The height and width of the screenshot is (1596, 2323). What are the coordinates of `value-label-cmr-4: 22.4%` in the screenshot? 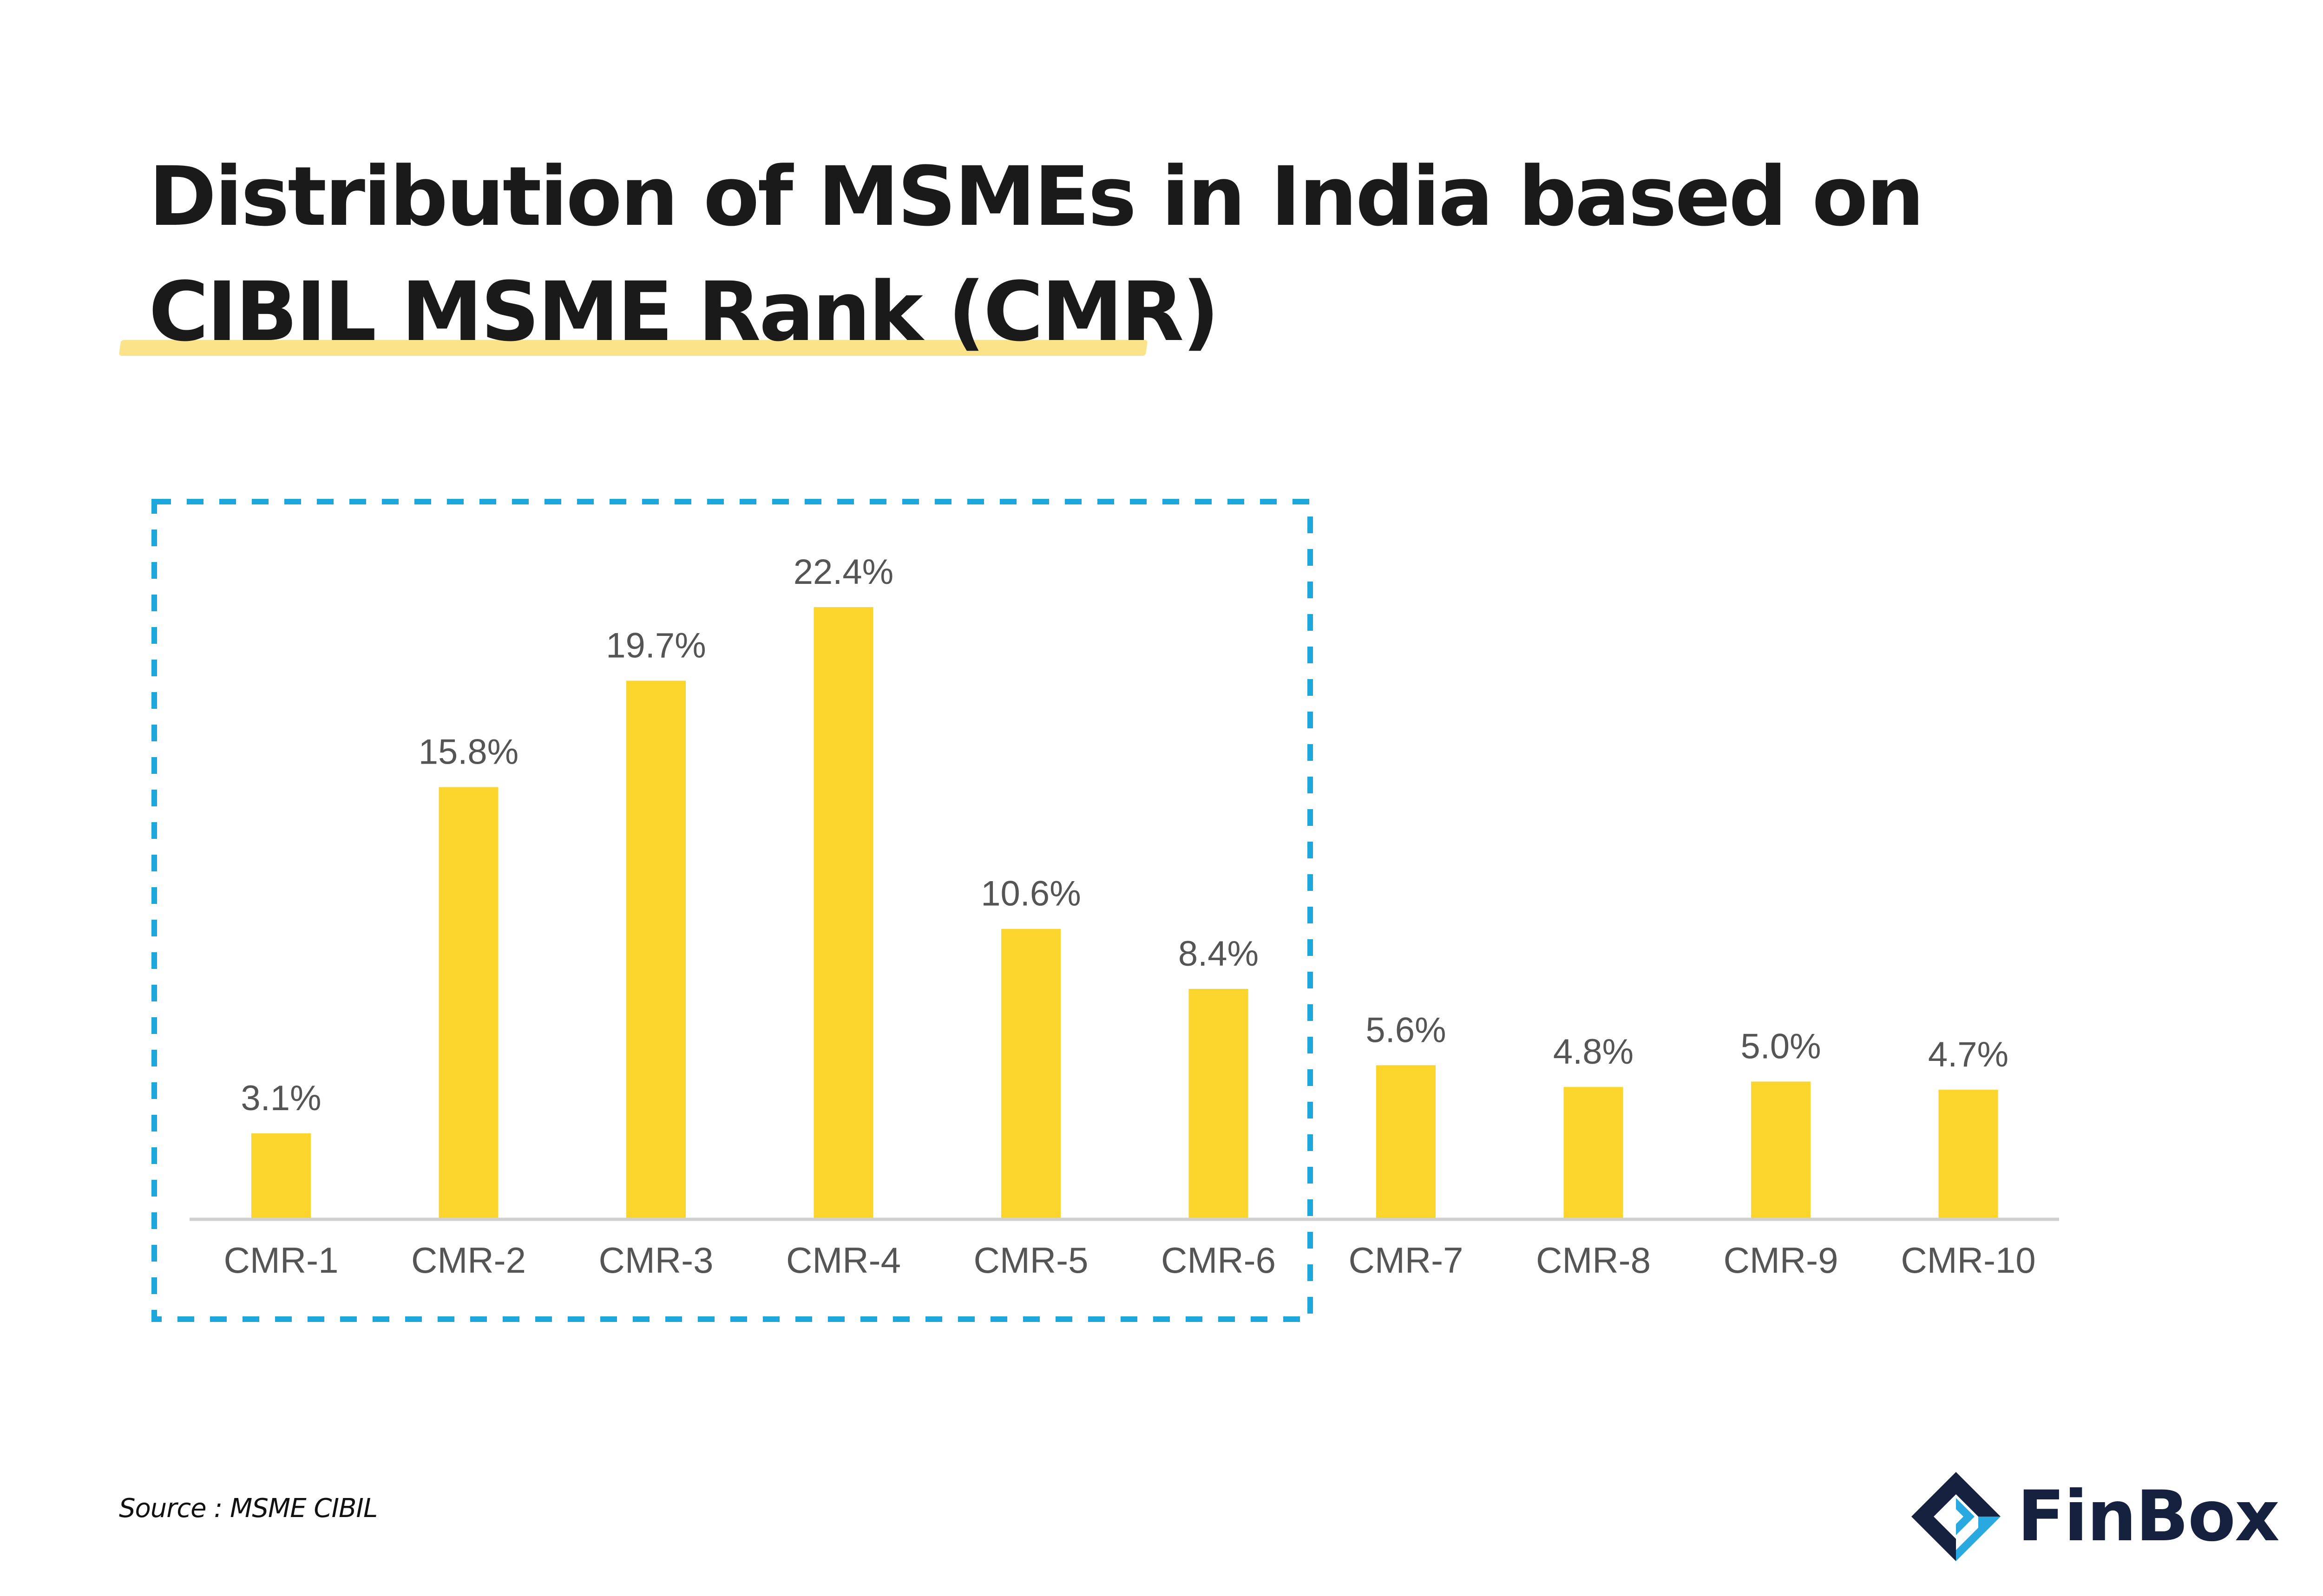 It's located at (844, 572).